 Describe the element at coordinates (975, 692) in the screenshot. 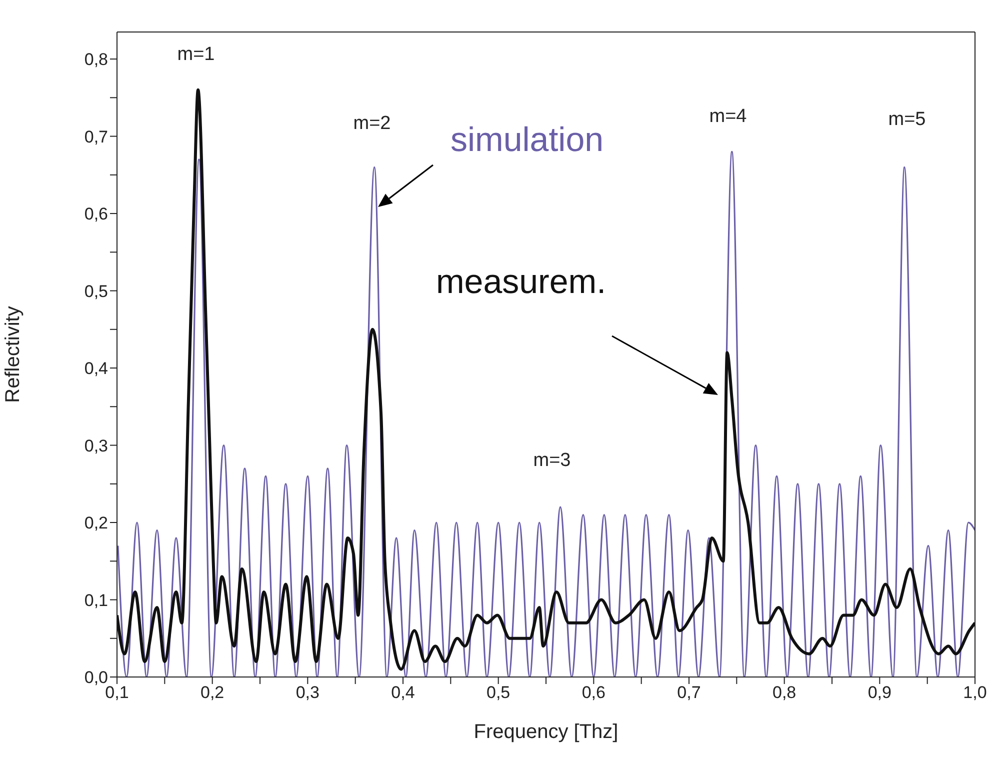

I see `x-tick-label: 1,0` at that location.